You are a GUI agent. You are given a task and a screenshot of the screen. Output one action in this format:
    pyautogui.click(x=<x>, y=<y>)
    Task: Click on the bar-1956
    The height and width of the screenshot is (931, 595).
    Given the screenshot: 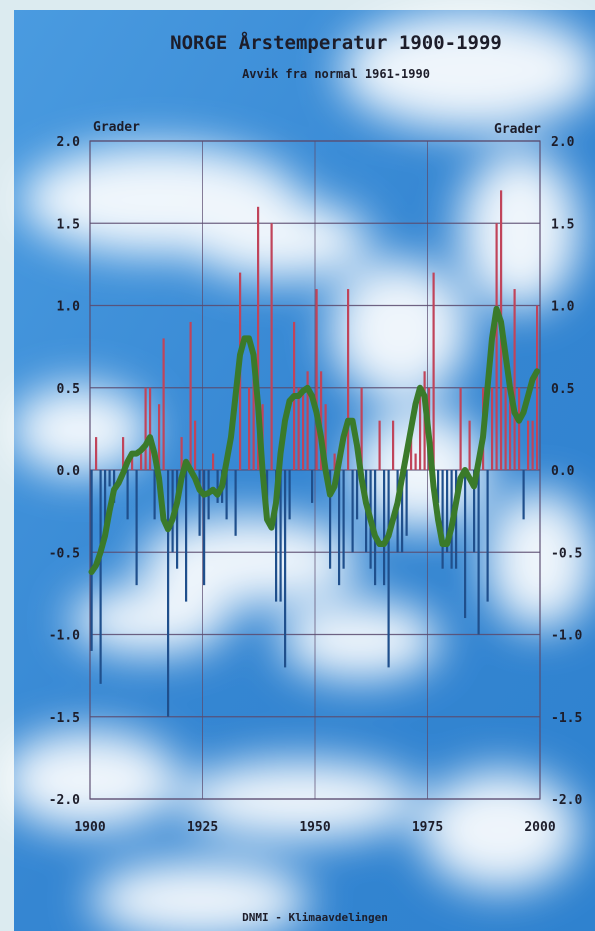 What is the action you would take?
    pyautogui.click(x=343, y=519)
    